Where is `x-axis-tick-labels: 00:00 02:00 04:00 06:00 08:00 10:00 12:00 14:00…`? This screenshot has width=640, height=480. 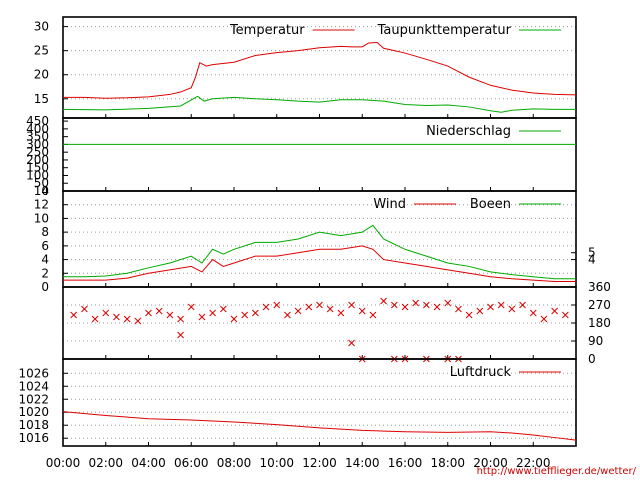 x-axis-tick-labels: 00:00 02:00 04:00 06:00 08:00 10:00 12:00 14:00… is located at coordinates (298, 463).